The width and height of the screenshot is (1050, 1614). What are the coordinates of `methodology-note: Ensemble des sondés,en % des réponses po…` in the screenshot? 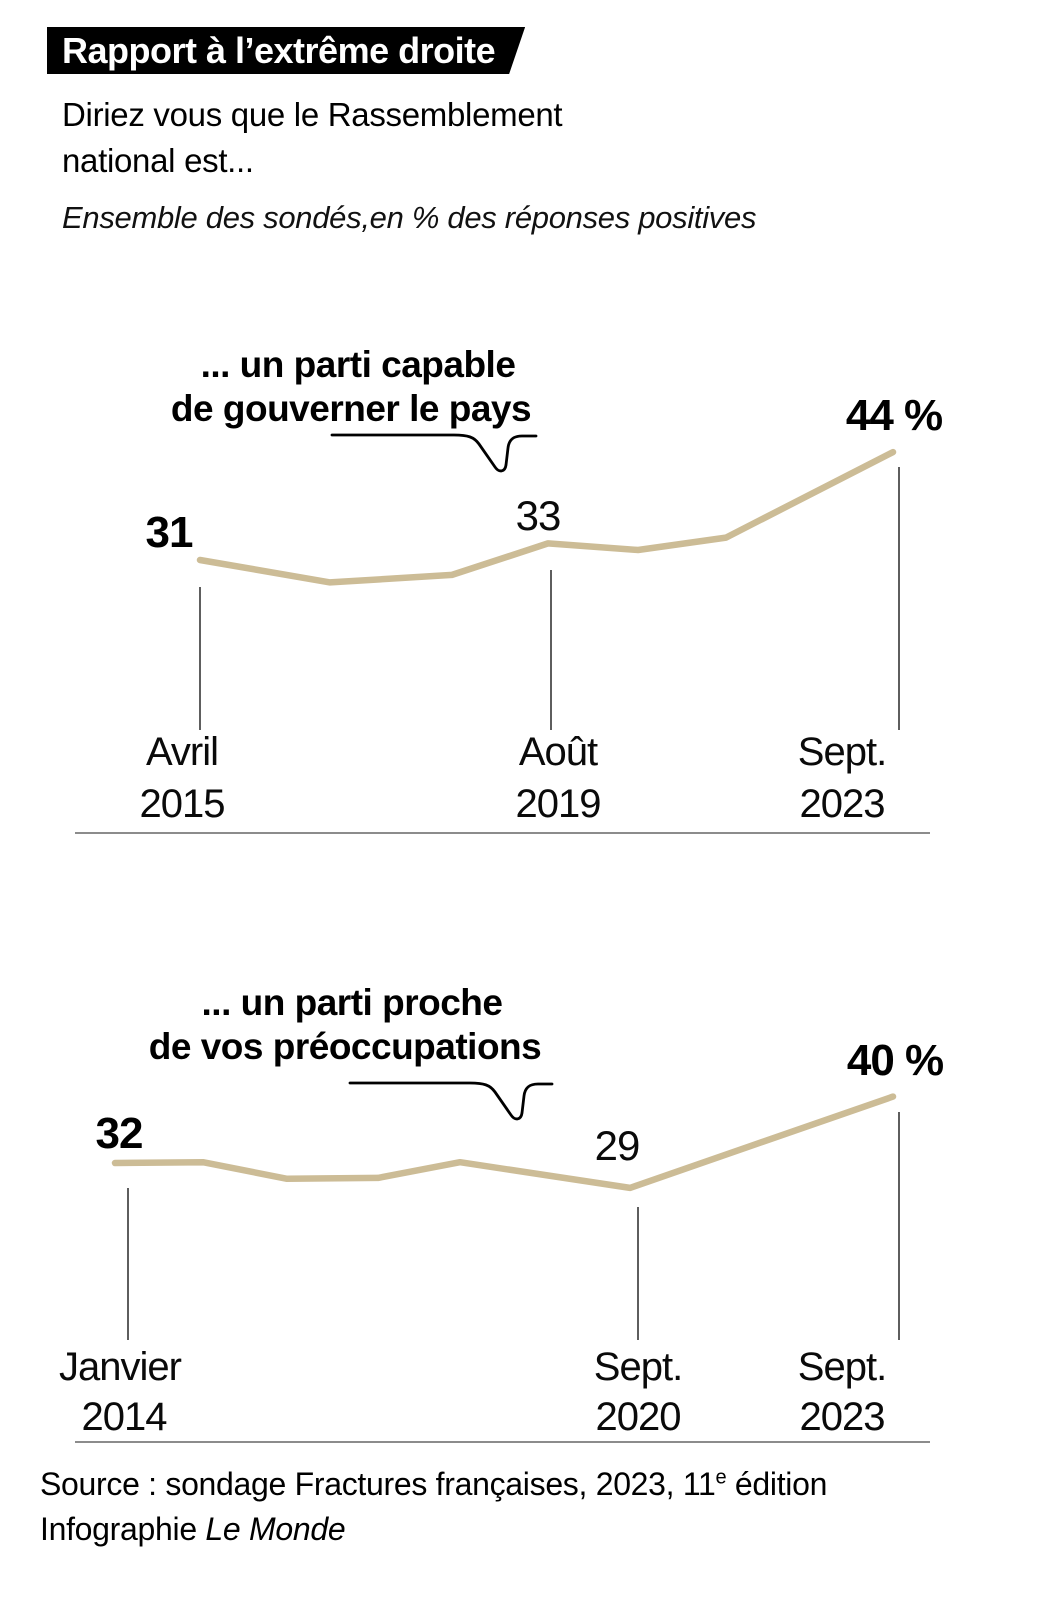 It's located at (409, 217).